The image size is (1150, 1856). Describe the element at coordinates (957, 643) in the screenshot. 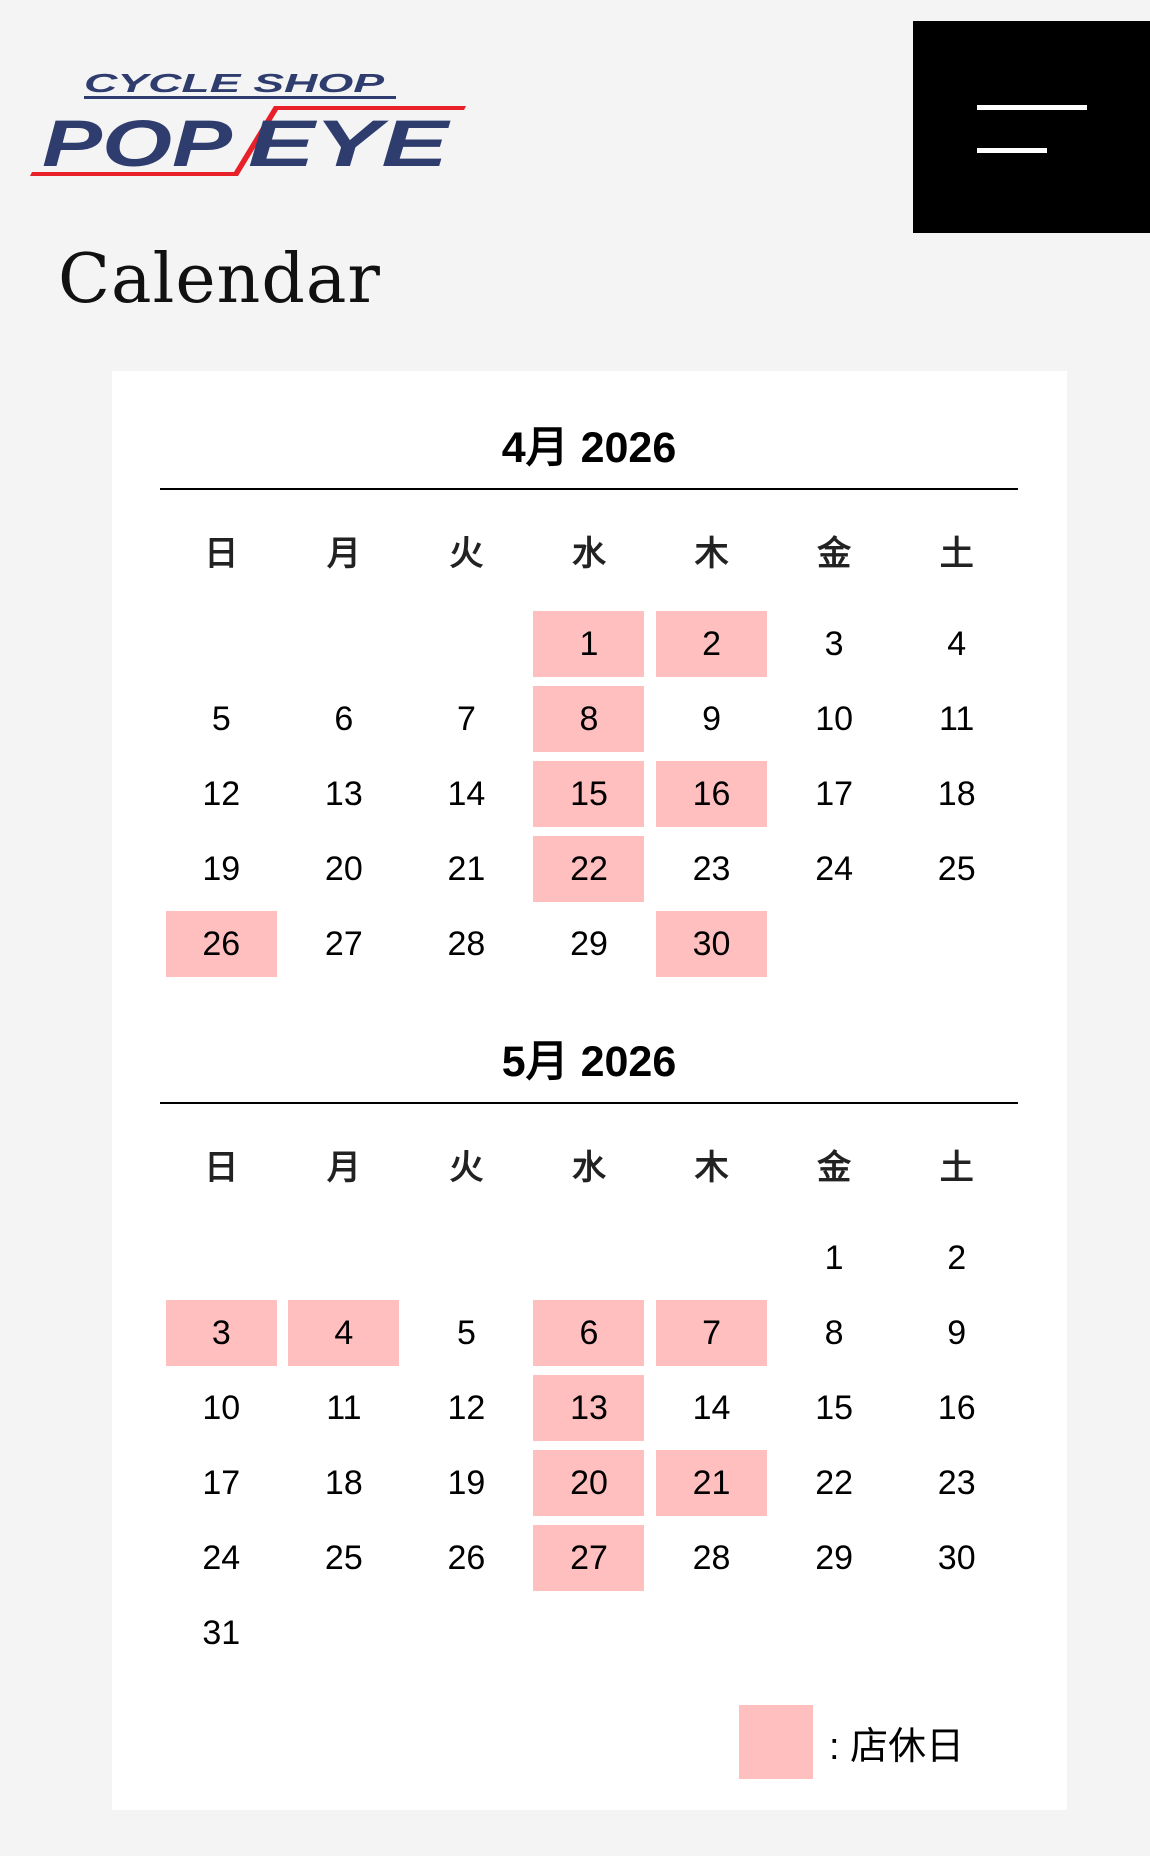

I see `day-number: 4` at that location.